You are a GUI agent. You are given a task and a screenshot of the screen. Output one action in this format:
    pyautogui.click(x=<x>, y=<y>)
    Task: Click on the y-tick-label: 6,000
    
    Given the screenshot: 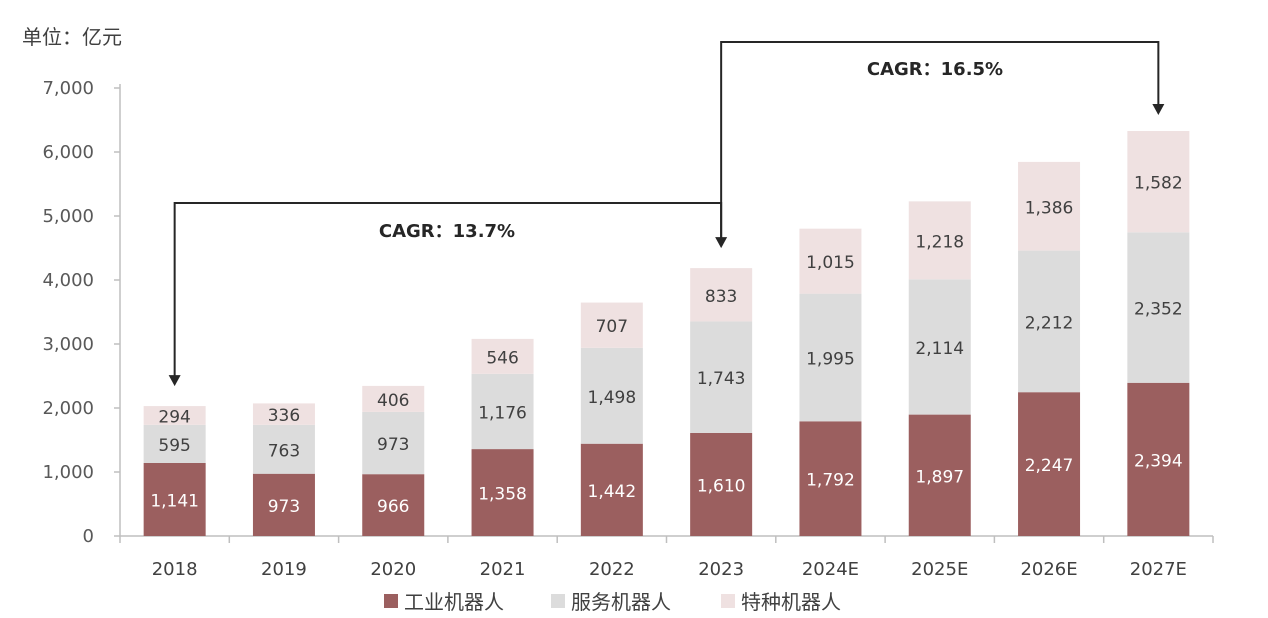 What is the action you would take?
    pyautogui.click(x=68, y=152)
    